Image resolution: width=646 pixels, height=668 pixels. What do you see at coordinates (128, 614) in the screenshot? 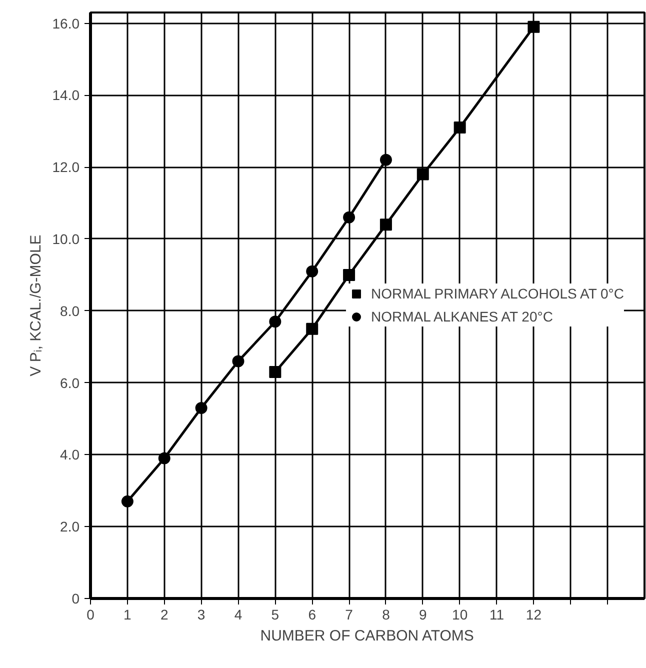
I see `x-tick-label: 1` at bounding box center [128, 614].